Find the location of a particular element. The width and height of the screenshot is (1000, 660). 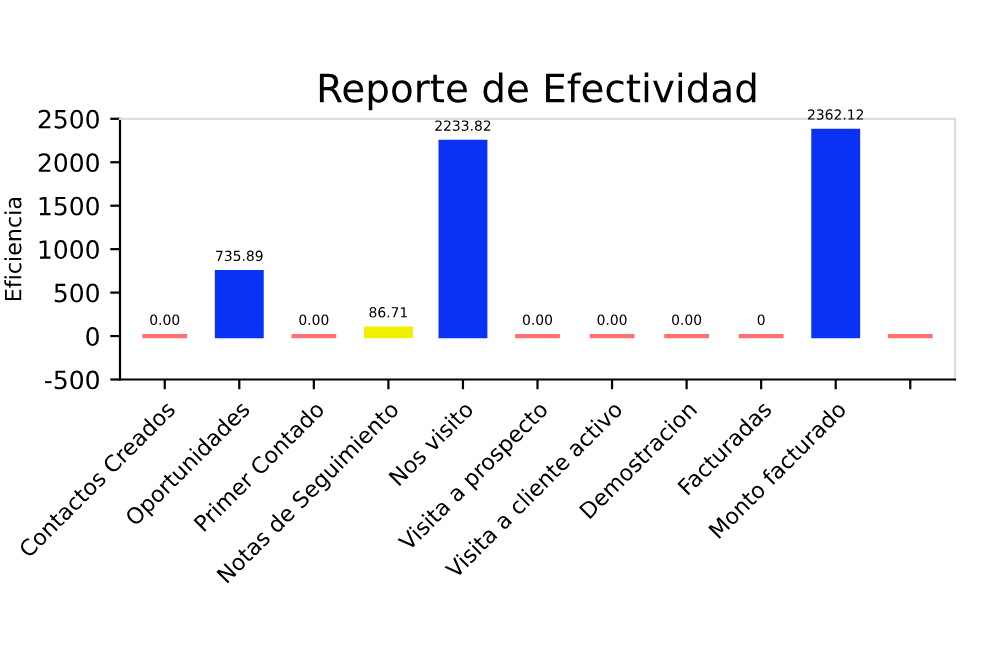

y-tick-label: -500 is located at coordinates (72, 380).